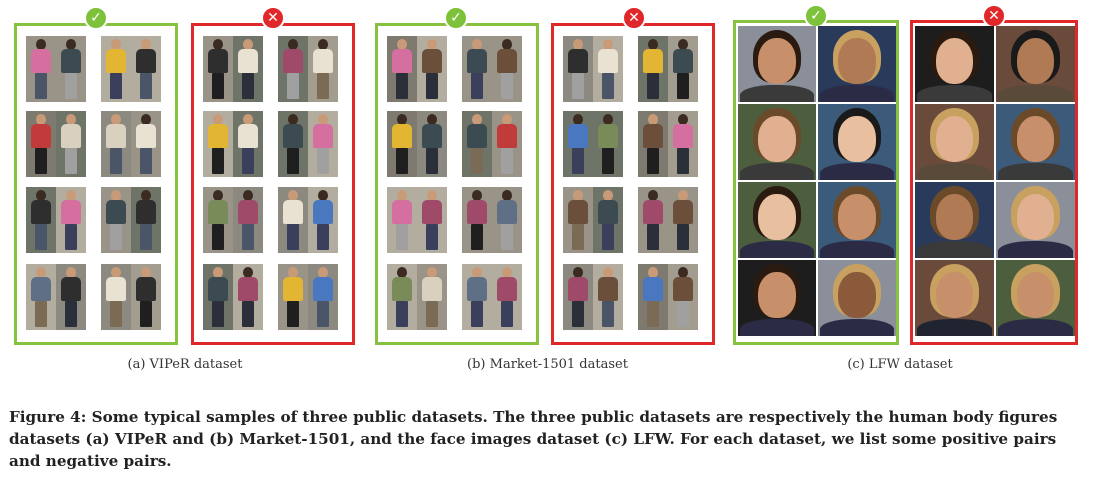 The height and width of the screenshot is (490, 1096). I want to click on caption-market: (b) Market-1501 dataset, so click(547, 364).